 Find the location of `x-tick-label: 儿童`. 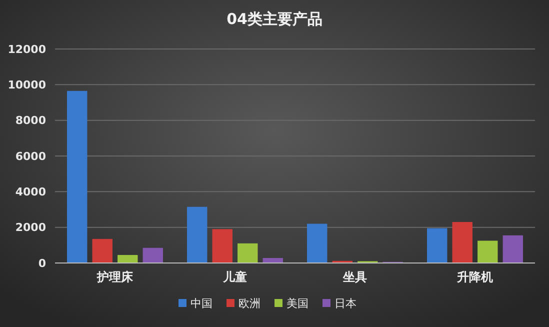

x-tick-label: 儿童 is located at coordinates (234, 277).